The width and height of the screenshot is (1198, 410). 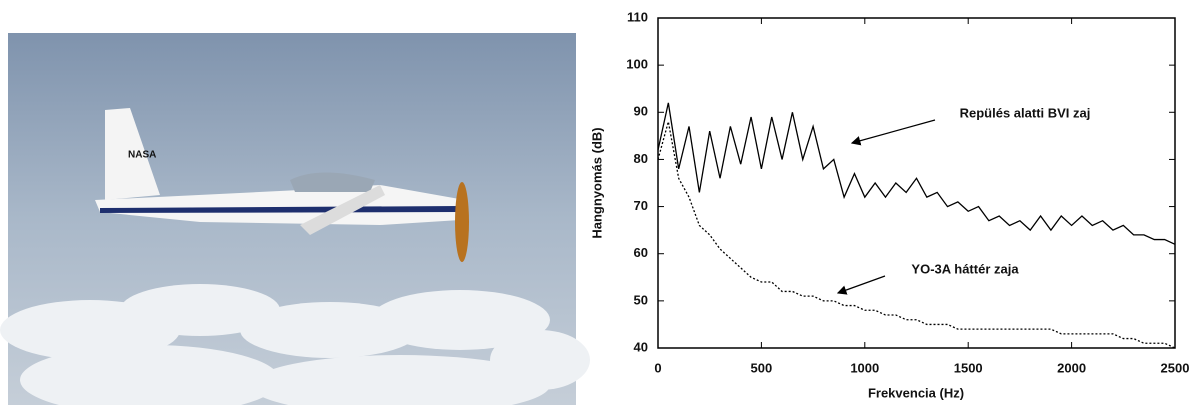 What do you see at coordinates (637, 64) in the screenshot?
I see `y-tick-label: 100` at bounding box center [637, 64].